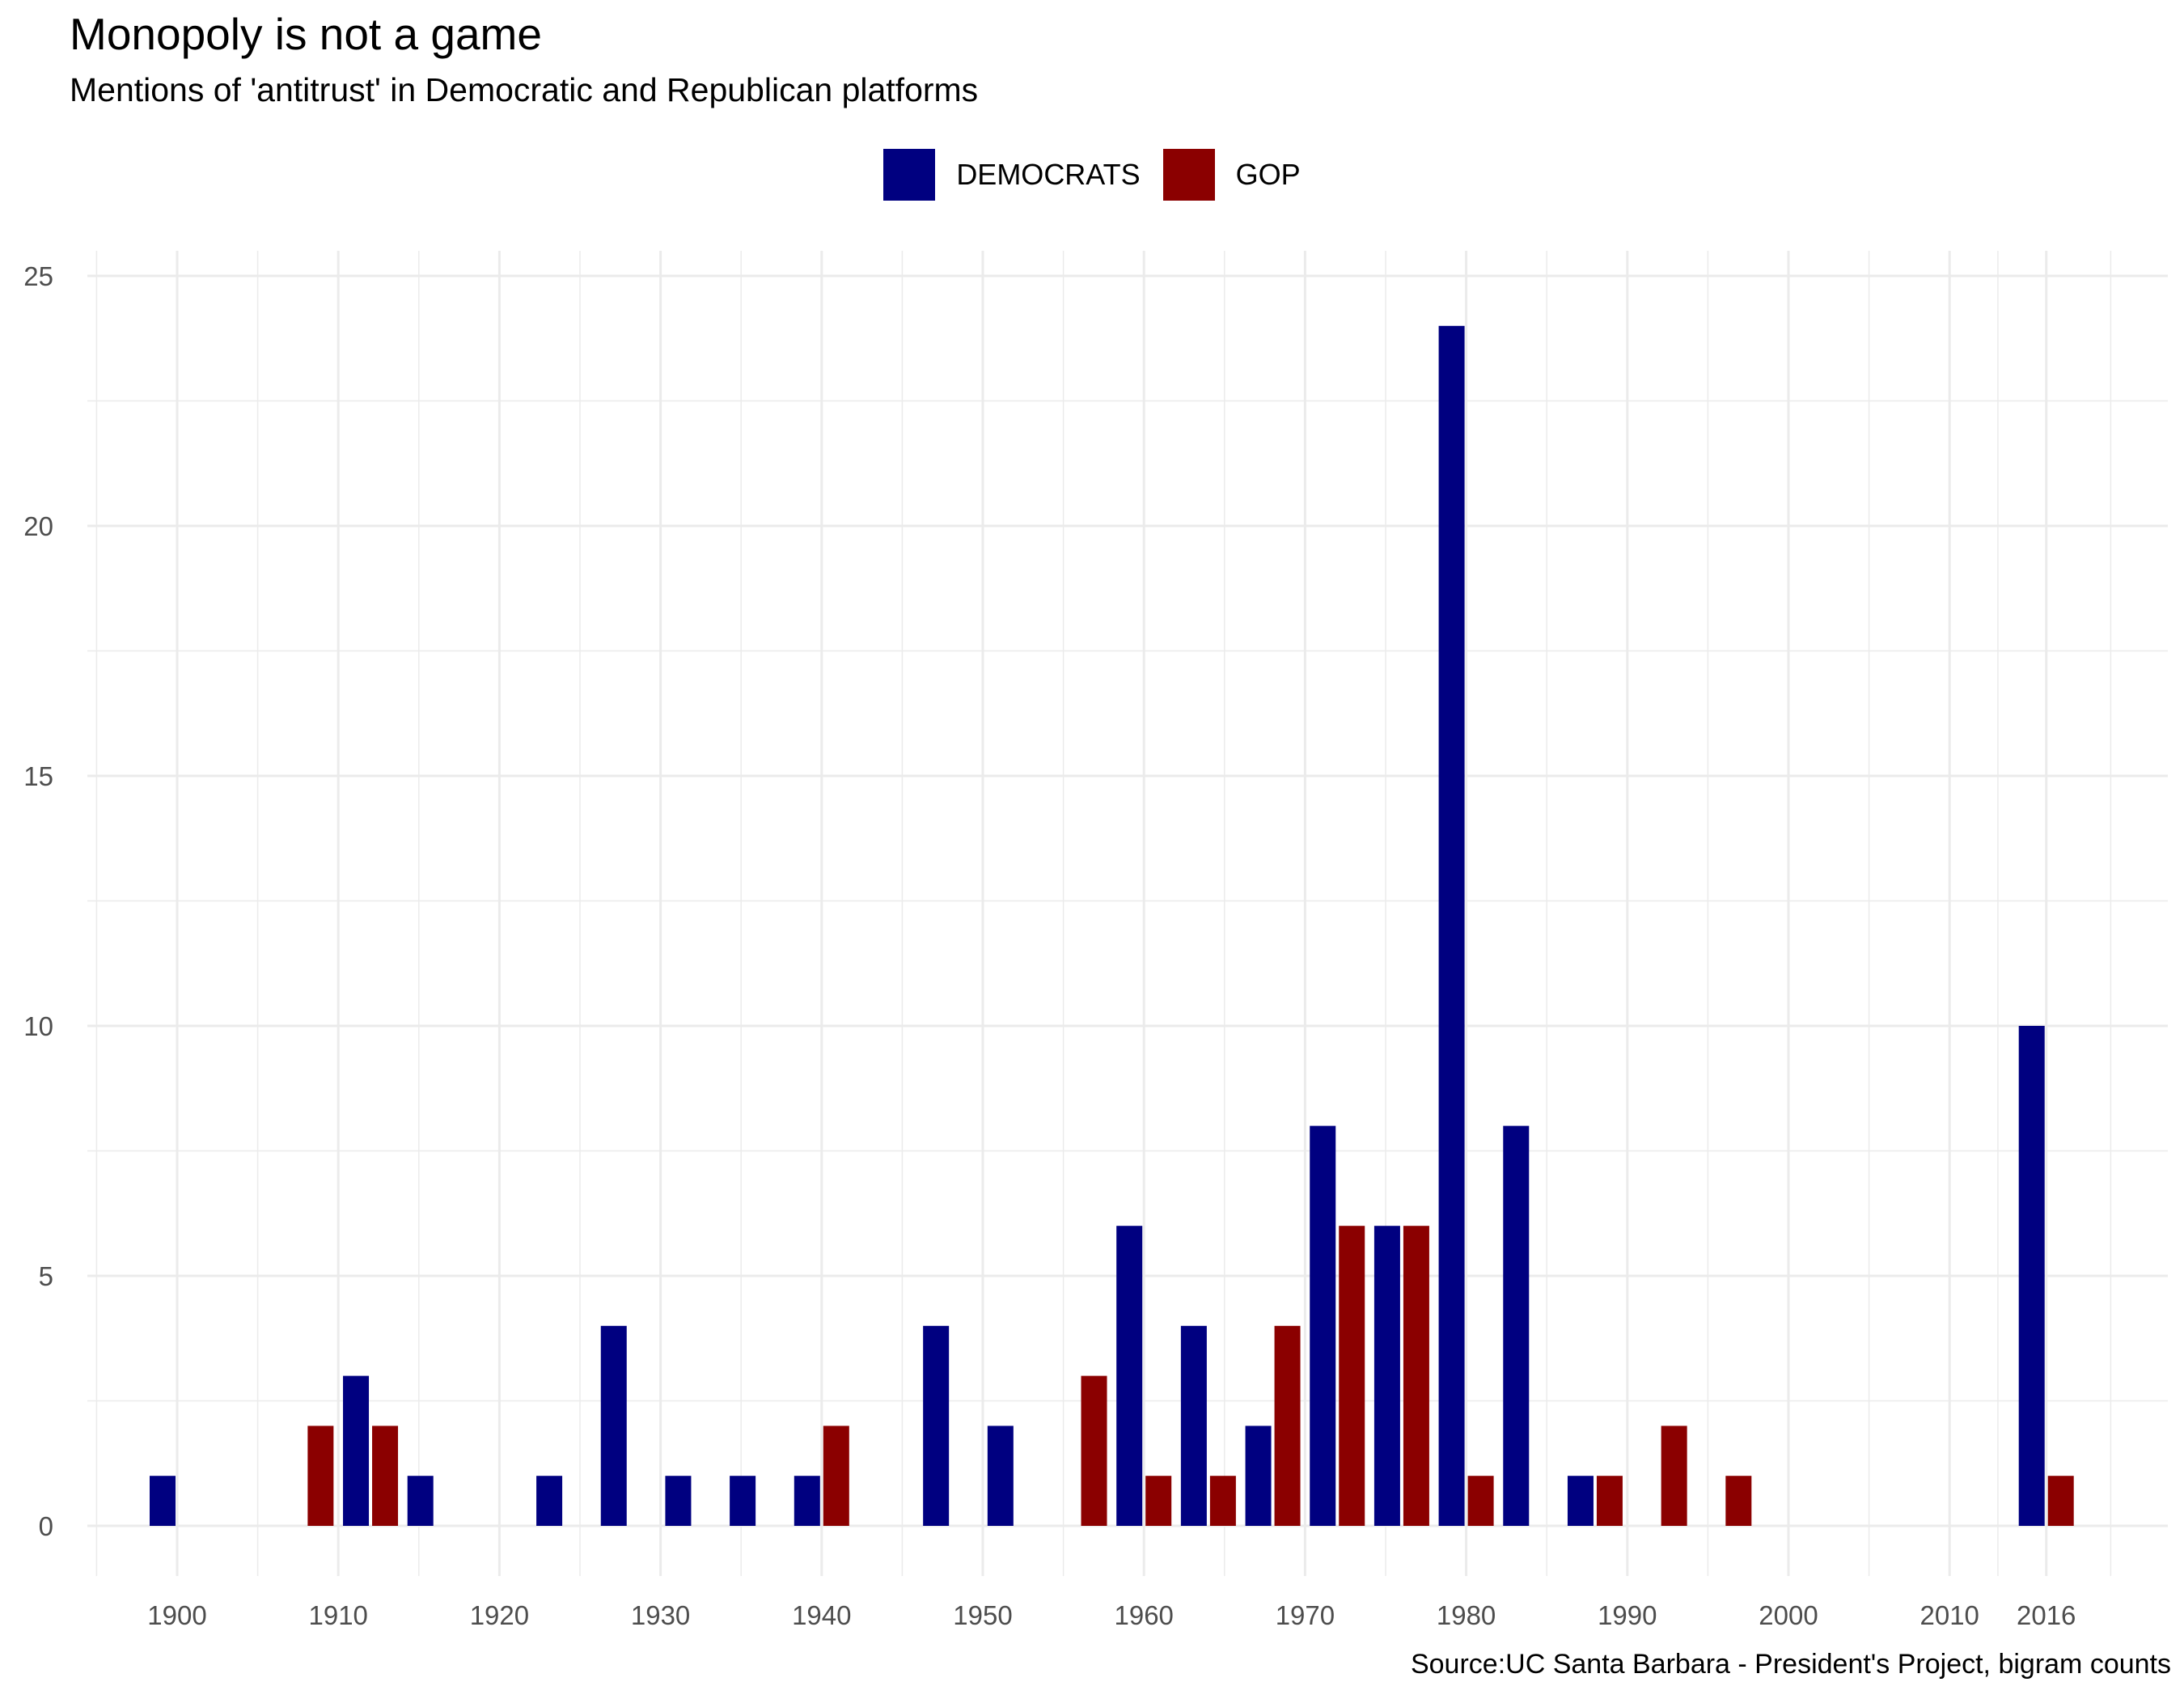 This screenshot has height=1699, width=2184. Describe the element at coordinates (1788, 1615) in the screenshot. I see `x-tick-label: 2000` at that location.